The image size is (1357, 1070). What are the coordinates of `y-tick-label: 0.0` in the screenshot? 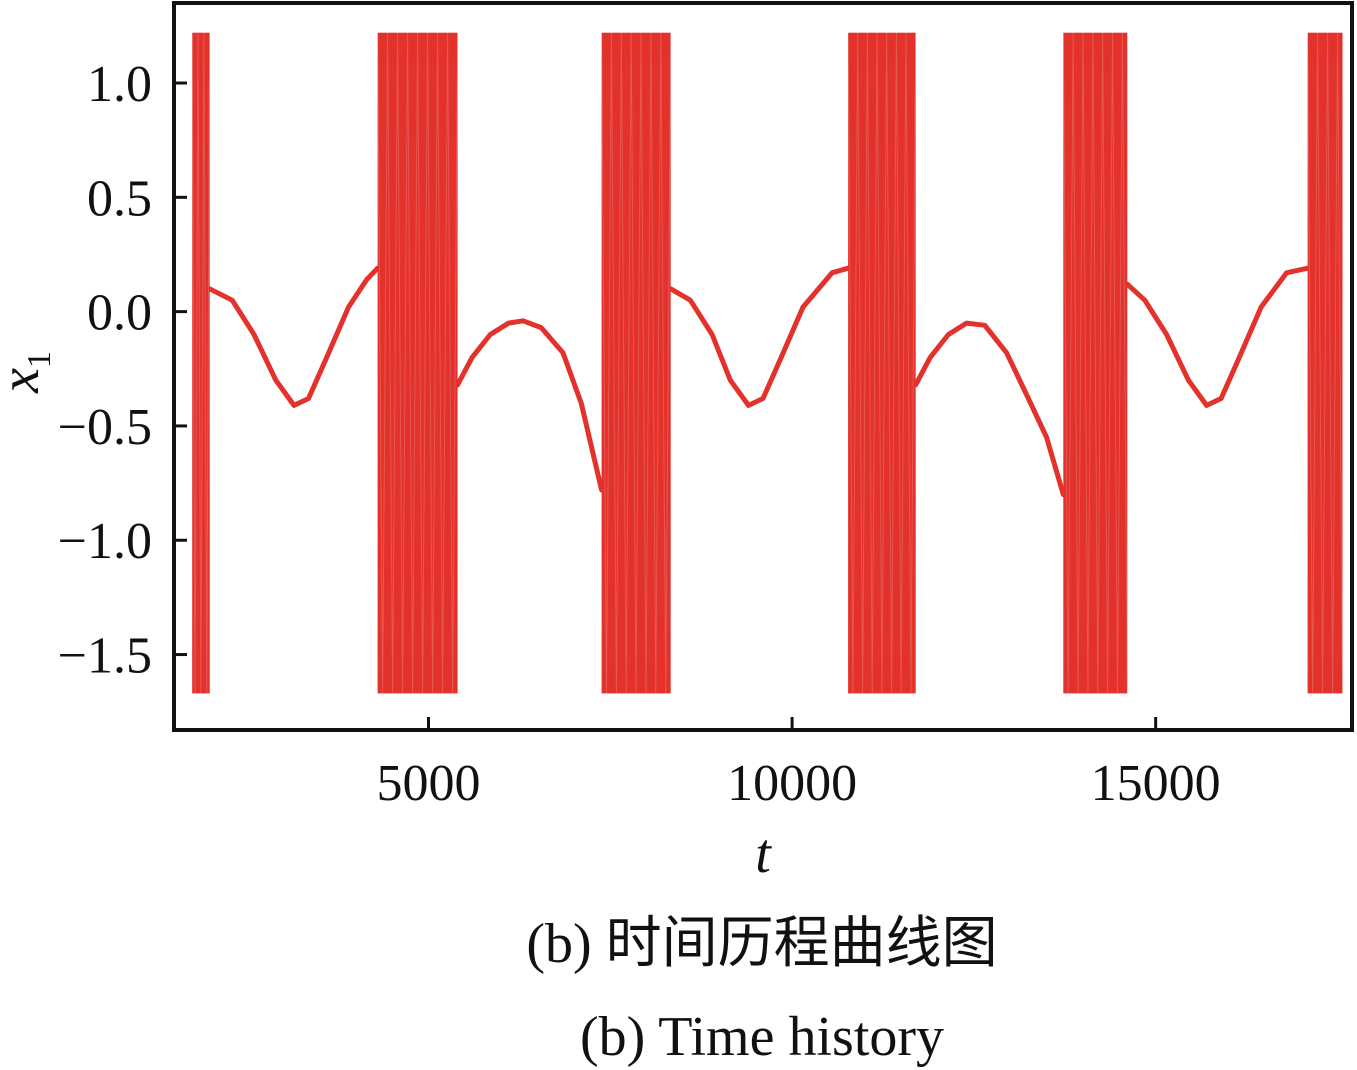 It's located at (119, 313).